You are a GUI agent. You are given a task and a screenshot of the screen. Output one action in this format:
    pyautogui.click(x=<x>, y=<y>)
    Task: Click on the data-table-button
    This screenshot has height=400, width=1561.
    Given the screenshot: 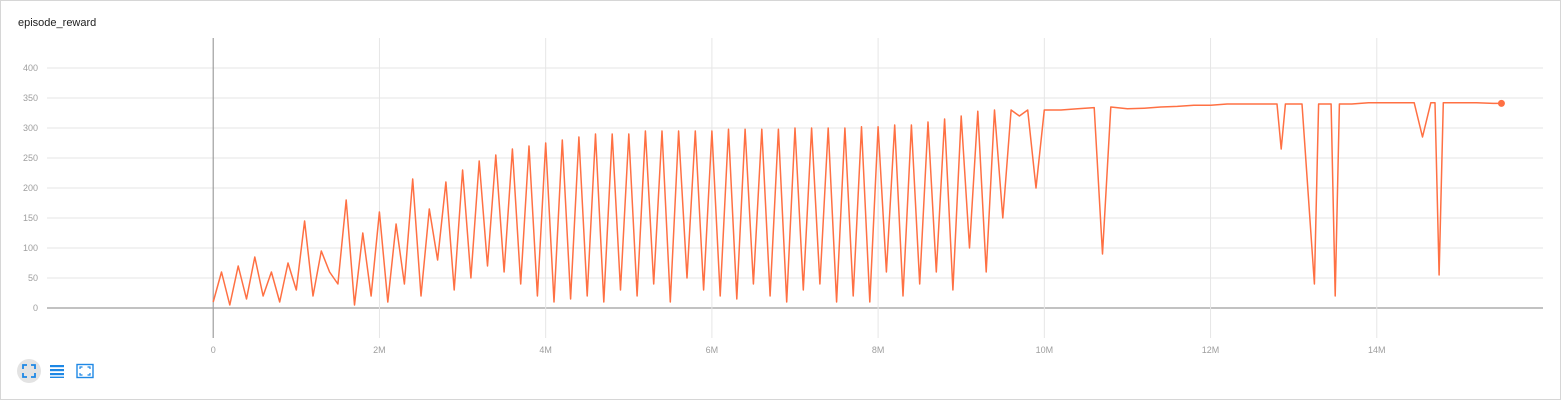 What is the action you would take?
    pyautogui.click(x=57, y=371)
    